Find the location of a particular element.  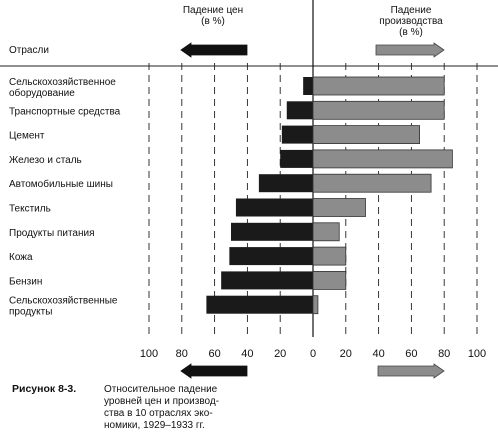

x-tick-label-right: 20 is located at coordinates (346, 354).